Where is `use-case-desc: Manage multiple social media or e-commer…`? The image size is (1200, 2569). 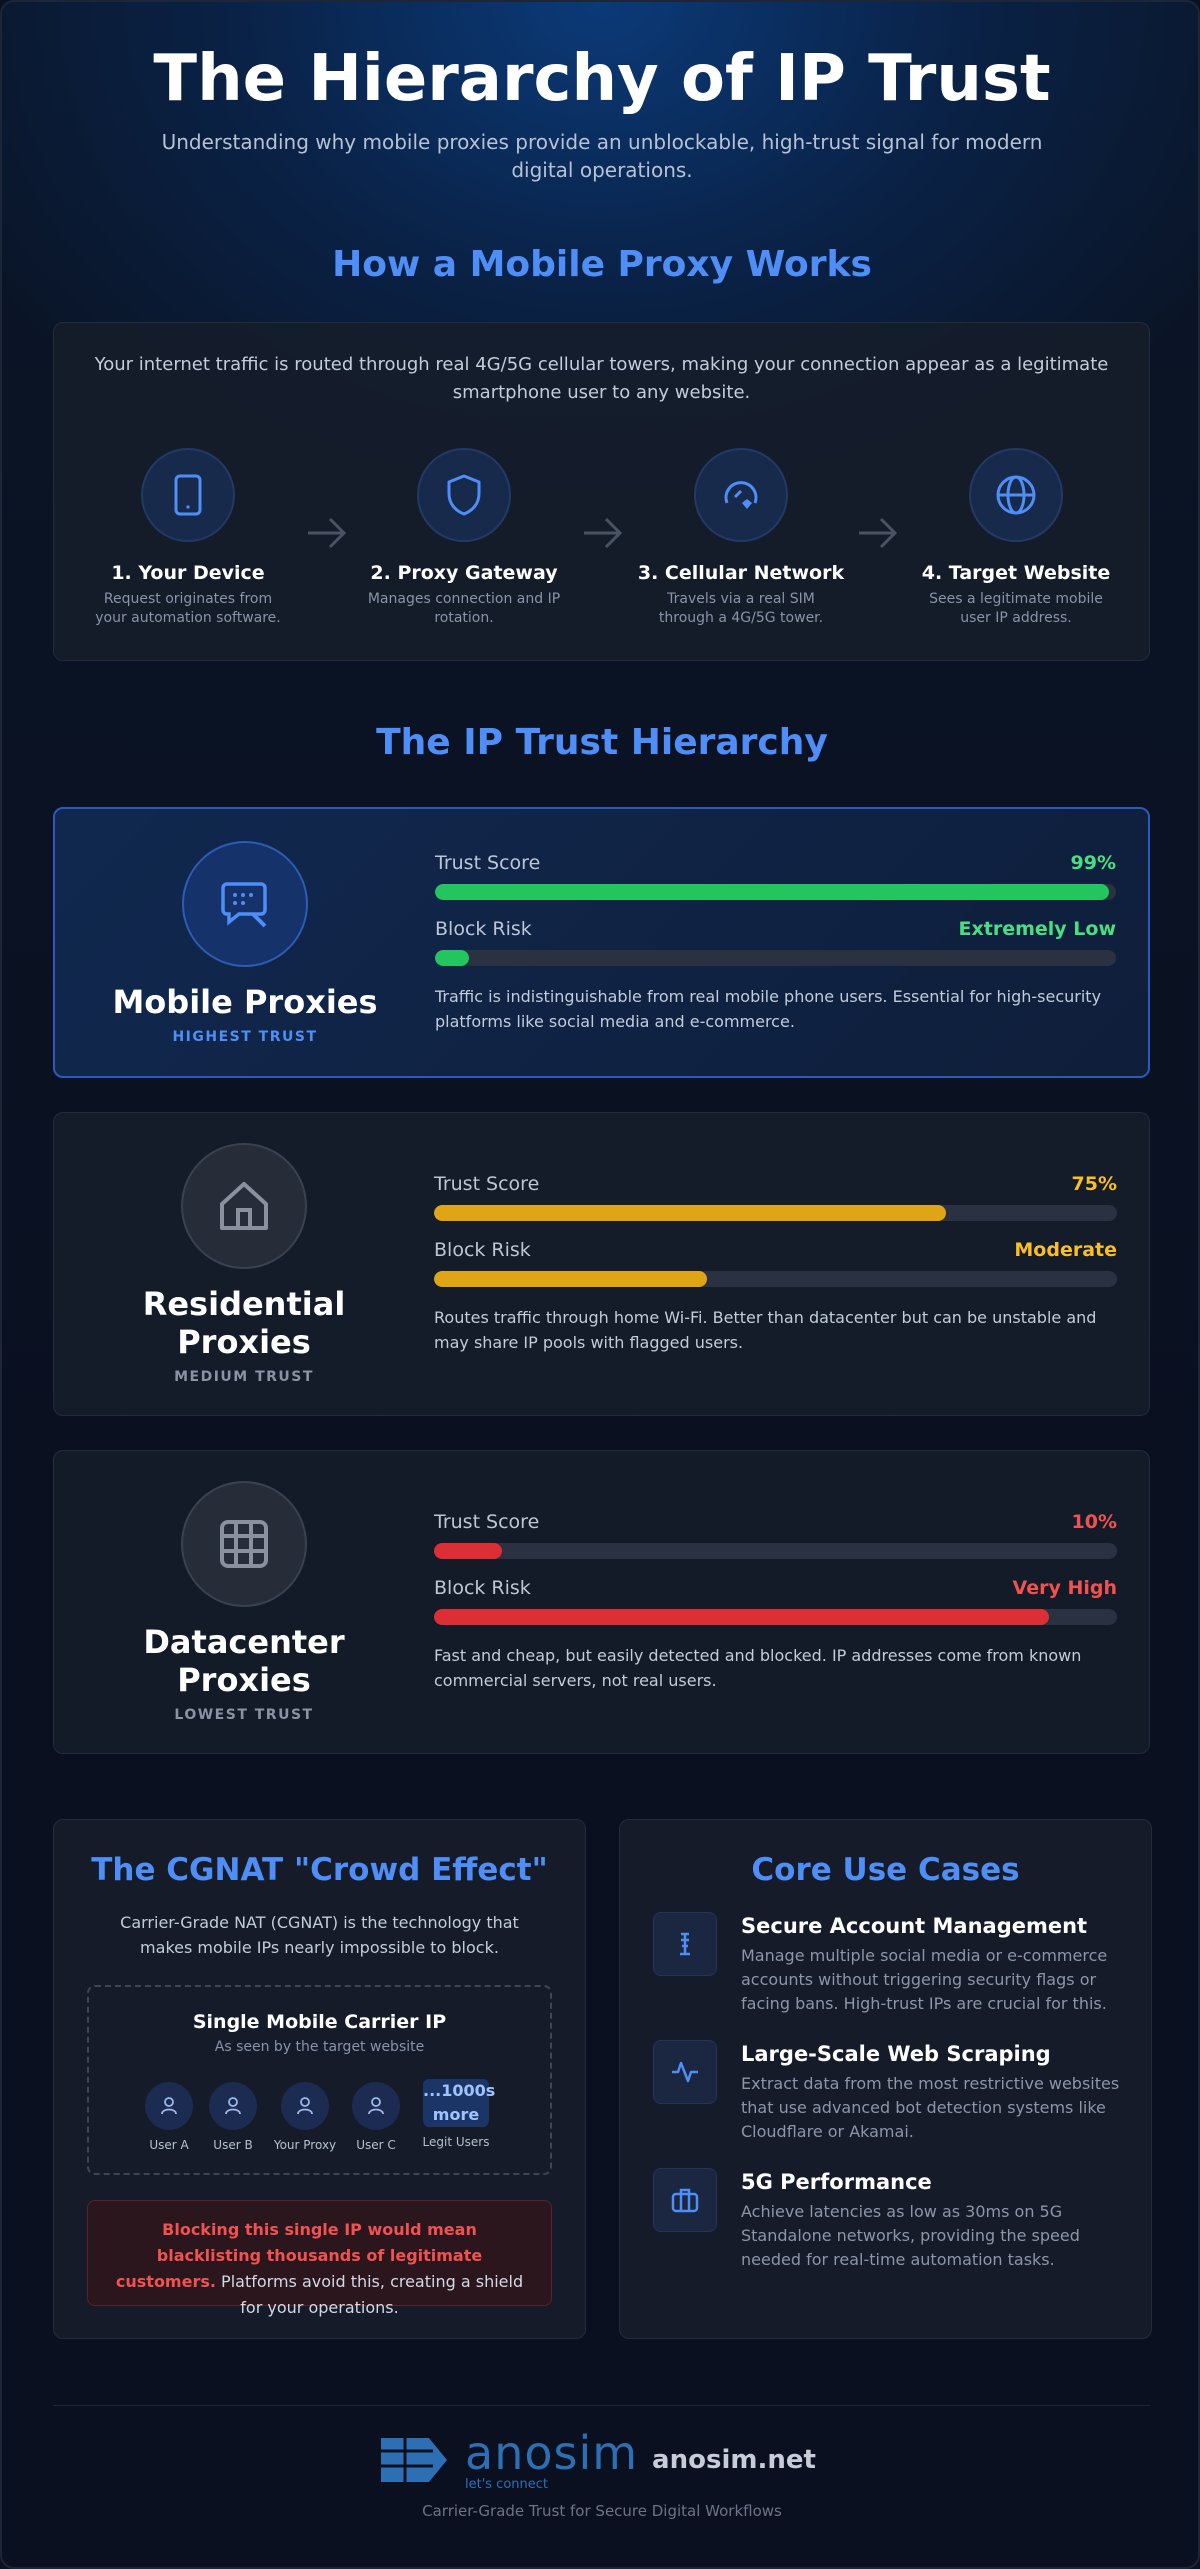
use-case-desc: Manage multiple social media or e-commer… is located at coordinates (924, 1979).